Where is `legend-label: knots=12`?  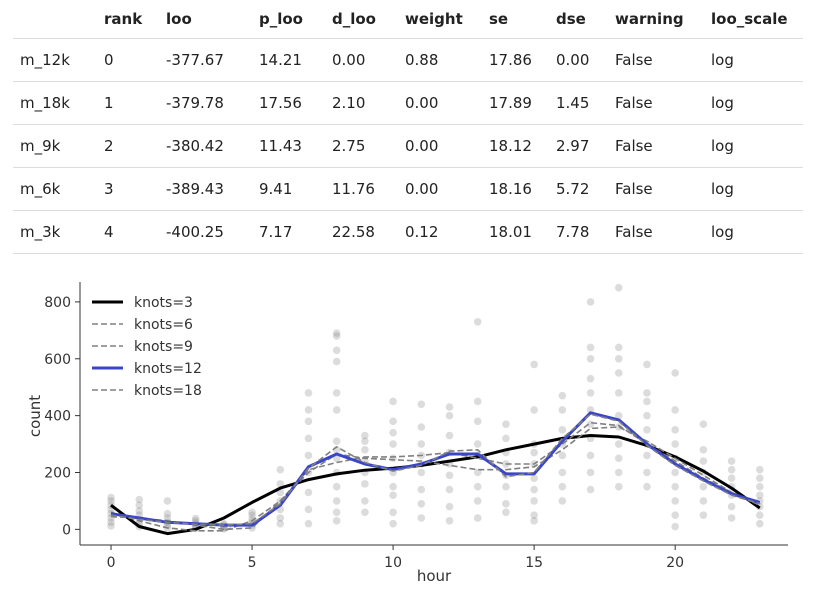
legend-label: knots=12 is located at coordinates (168, 369).